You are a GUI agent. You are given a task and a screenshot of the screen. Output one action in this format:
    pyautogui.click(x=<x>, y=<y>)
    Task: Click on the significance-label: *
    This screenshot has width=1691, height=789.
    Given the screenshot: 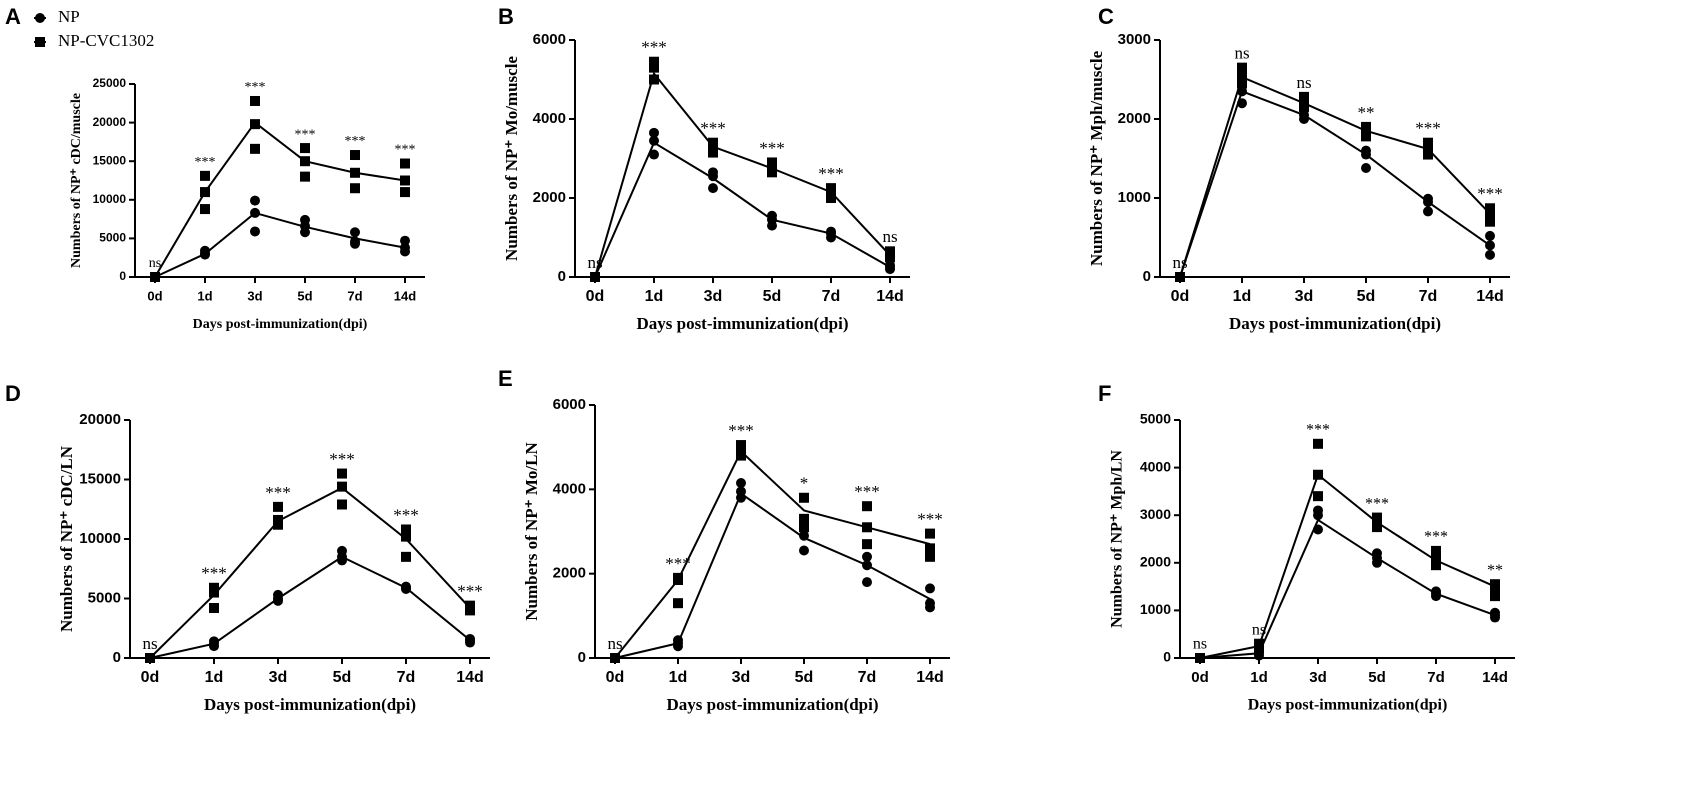 What is the action you would take?
    pyautogui.click(x=804, y=483)
    